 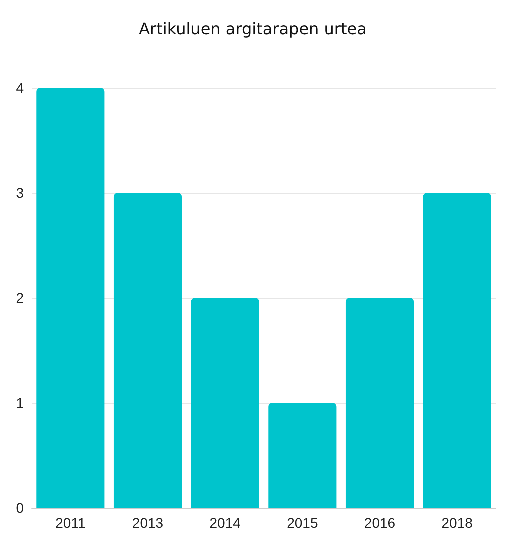 What do you see at coordinates (380, 523) in the screenshot?
I see `x-tick-label: 2016` at bounding box center [380, 523].